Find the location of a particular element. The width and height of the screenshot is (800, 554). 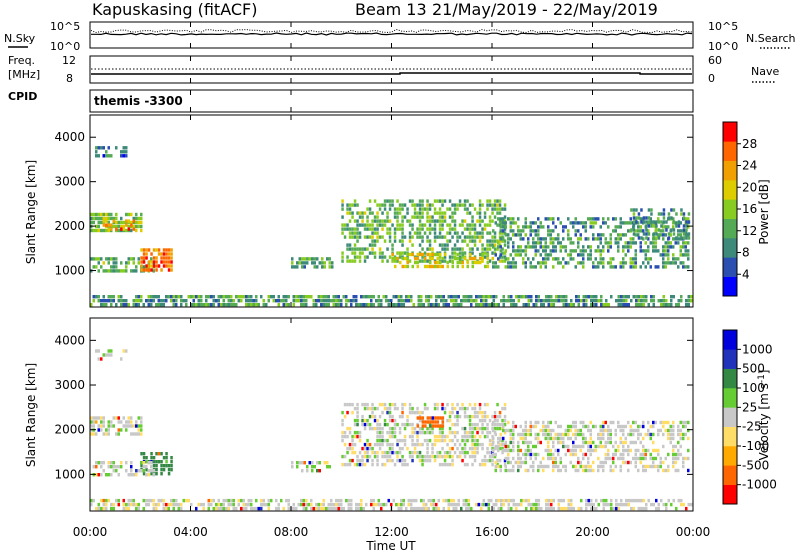

colorbar-segment is located at coordinates (730, 378).